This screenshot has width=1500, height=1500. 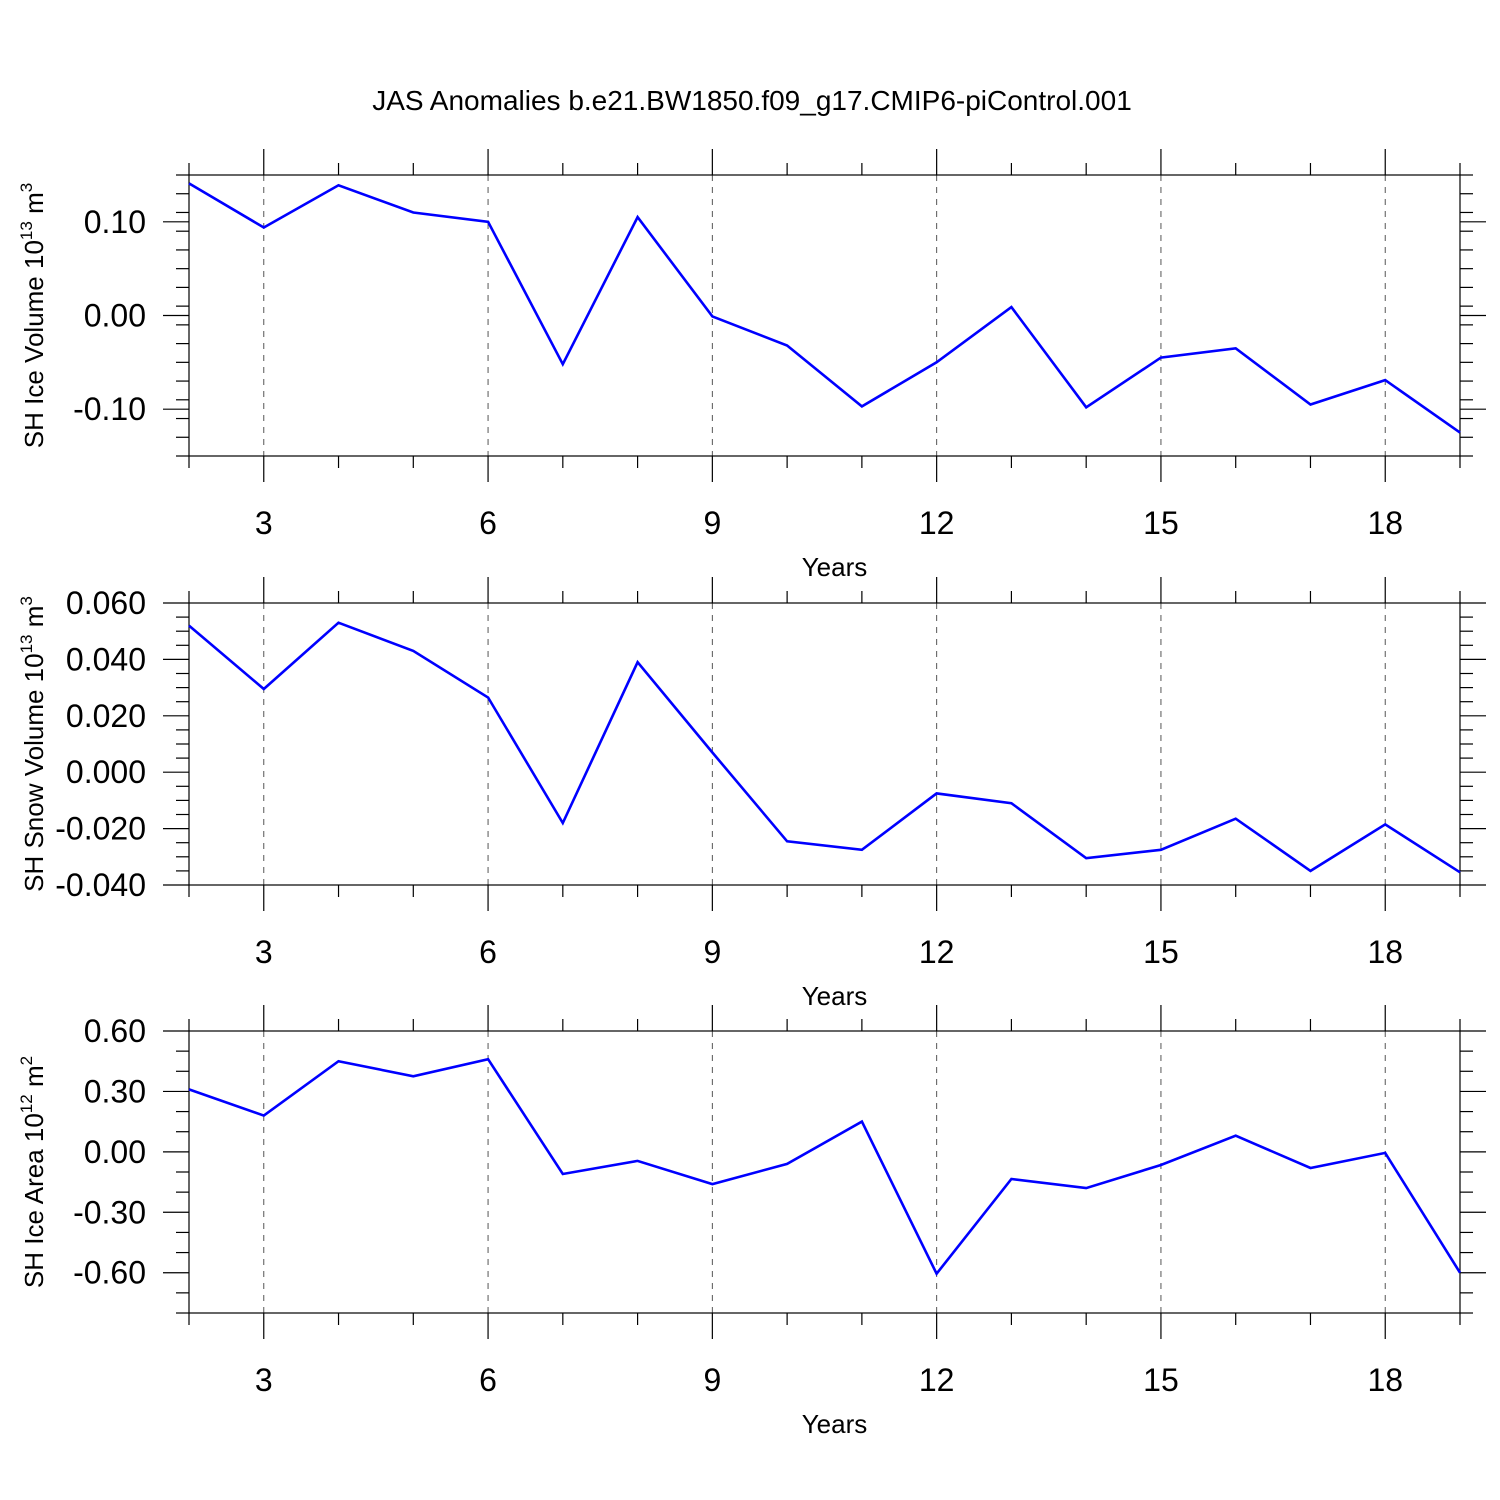 I want to click on y-tick-label: 0.30, so click(x=115, y=1091).